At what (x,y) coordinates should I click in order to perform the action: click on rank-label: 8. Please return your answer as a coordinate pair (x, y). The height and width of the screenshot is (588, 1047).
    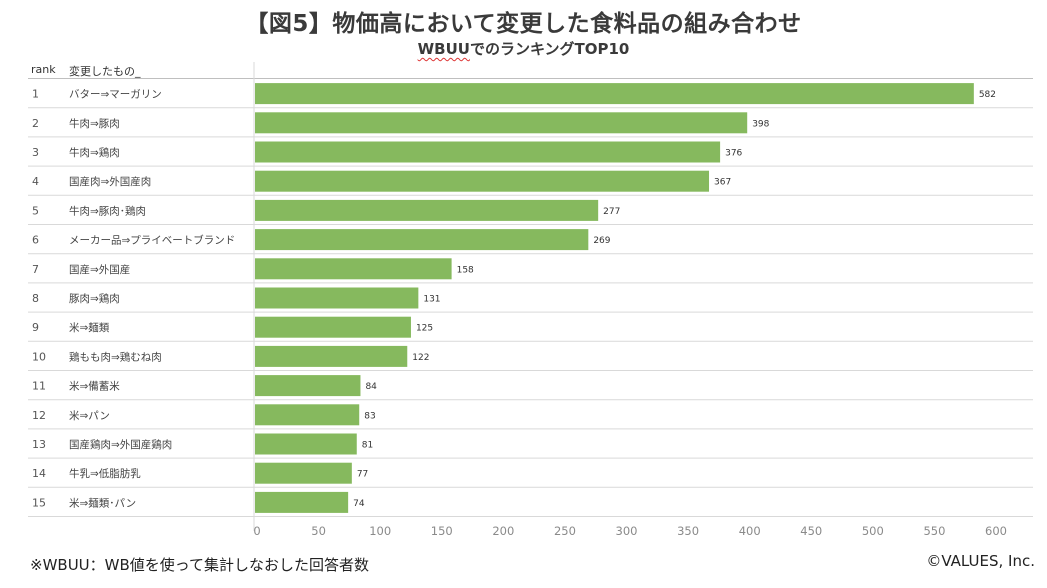
    Looking at the image, I should click on (35, 298).